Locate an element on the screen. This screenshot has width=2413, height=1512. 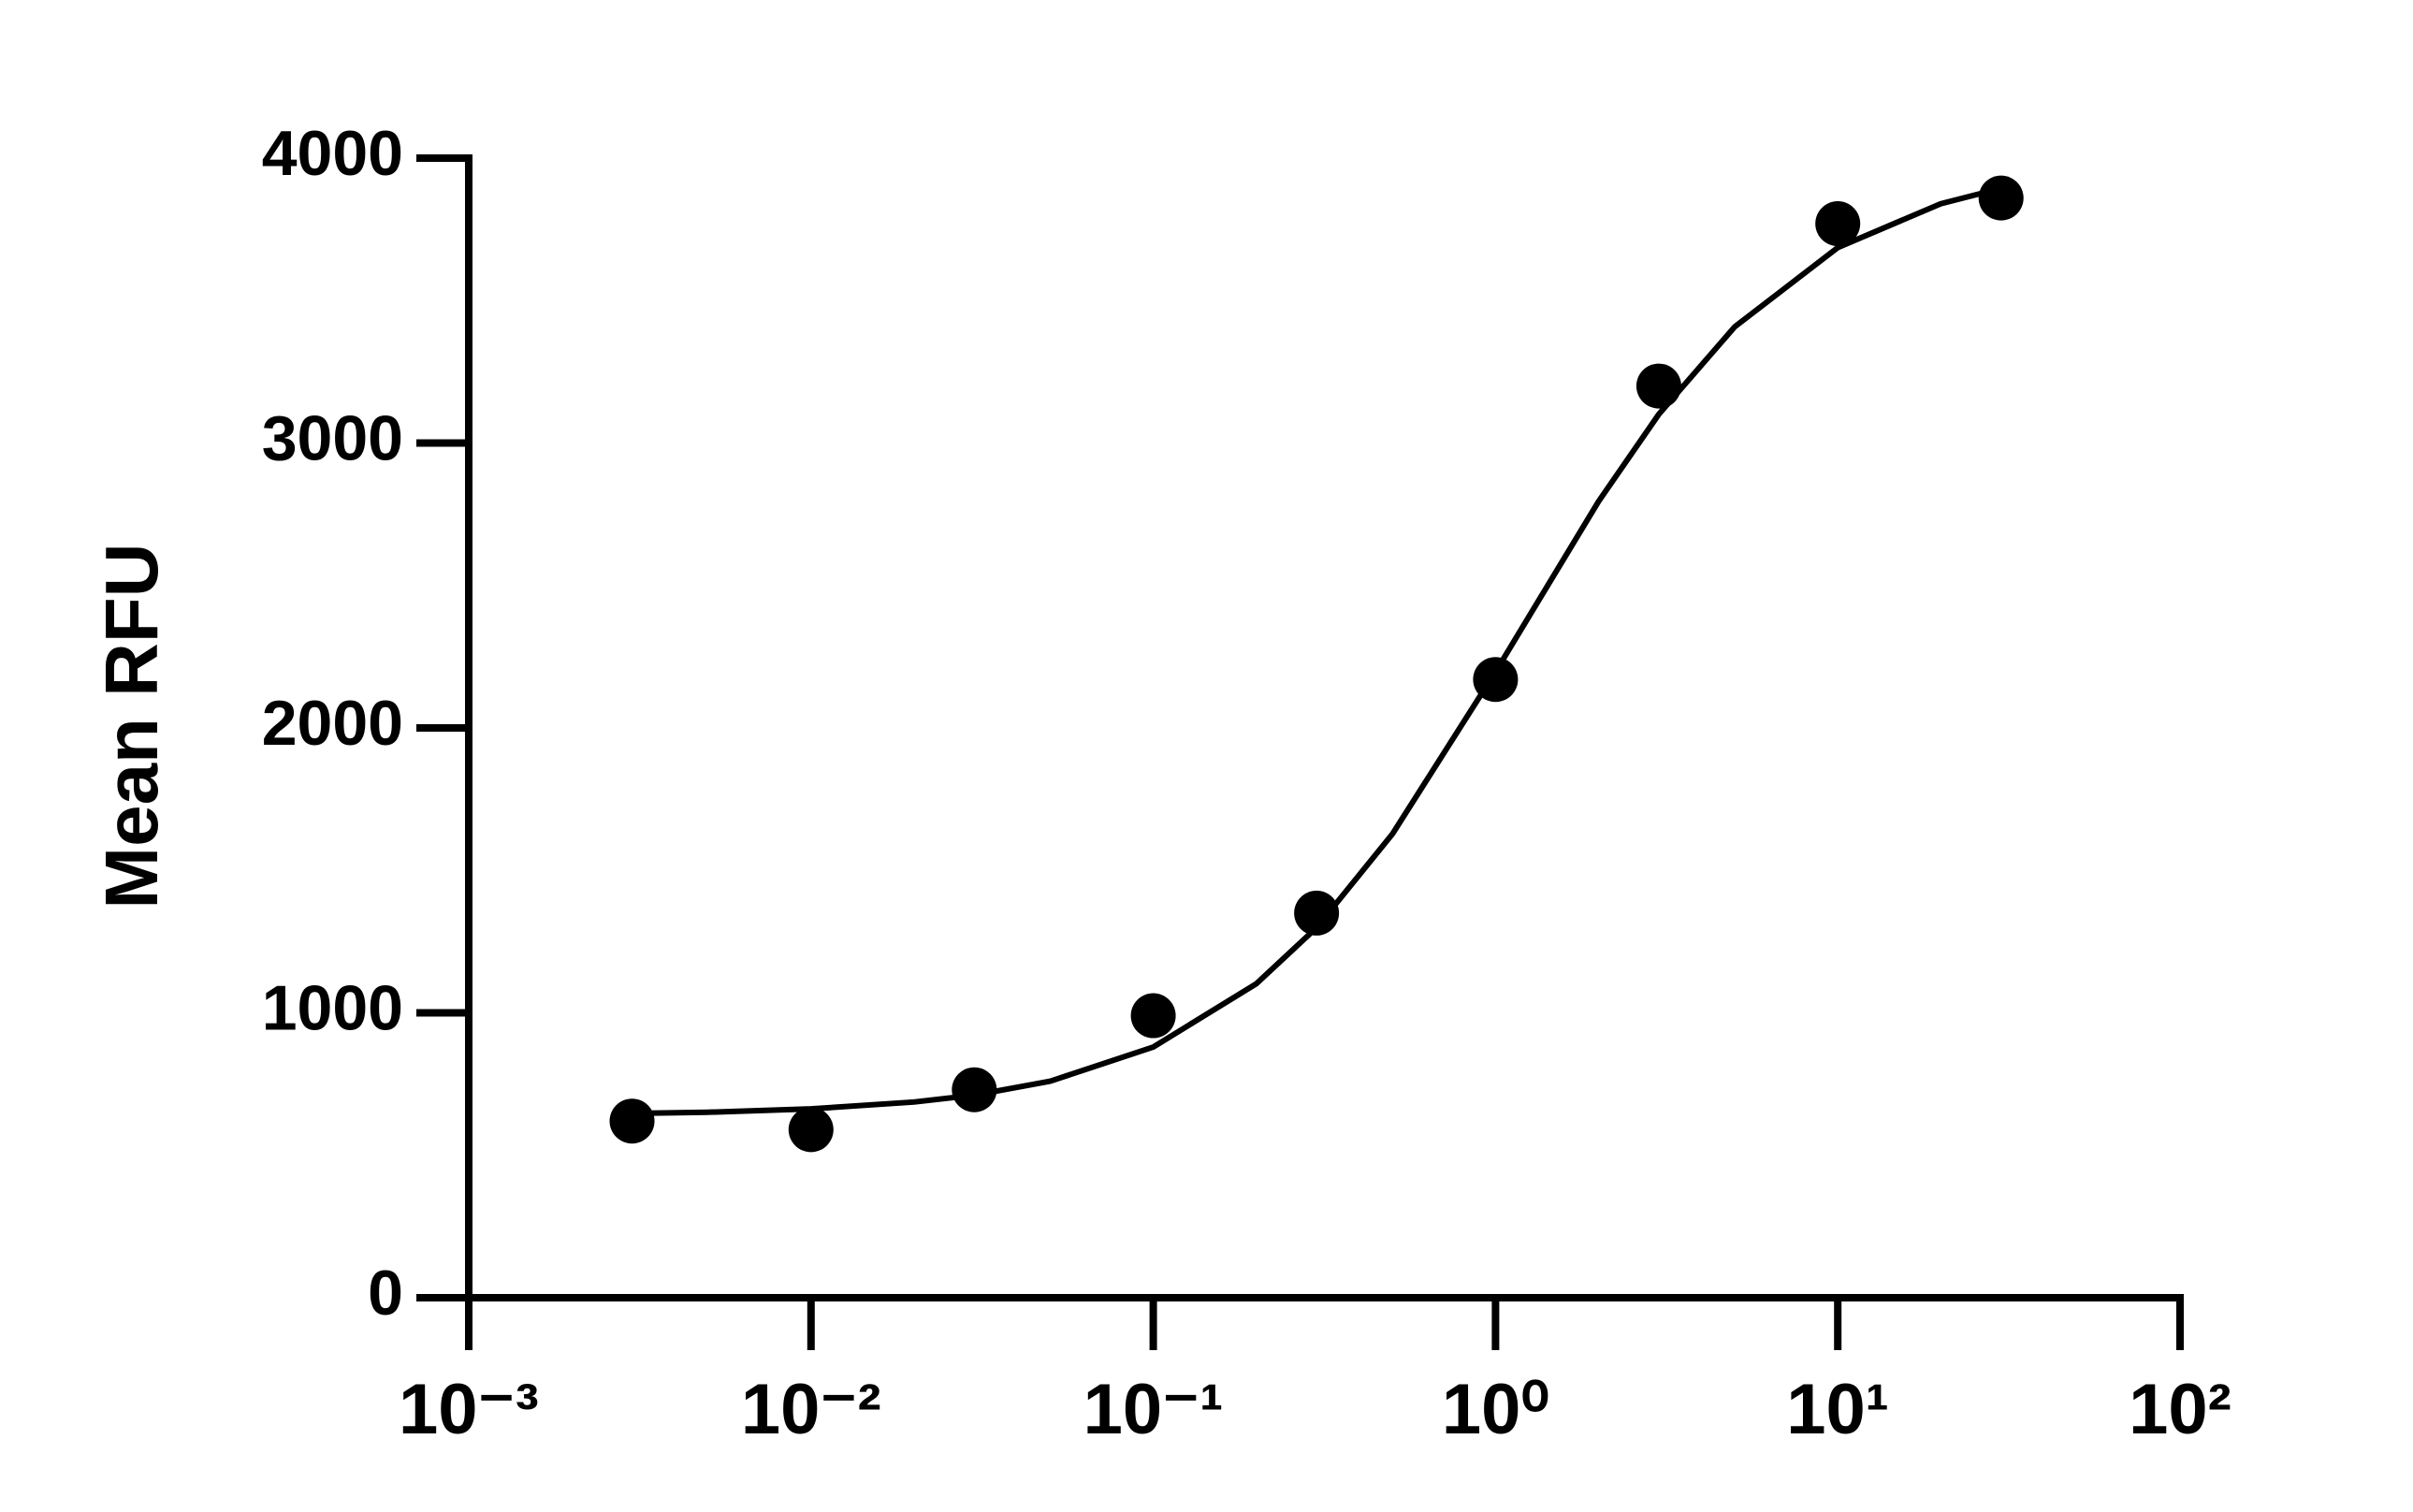
y-tick-label: 4000 is located at coordinates (333, 153).